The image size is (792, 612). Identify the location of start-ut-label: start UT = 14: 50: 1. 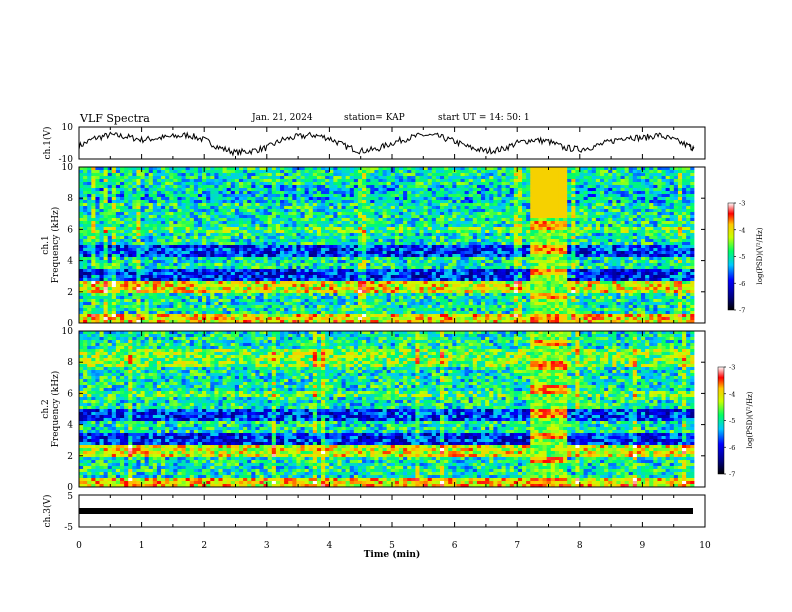
(484, 118).